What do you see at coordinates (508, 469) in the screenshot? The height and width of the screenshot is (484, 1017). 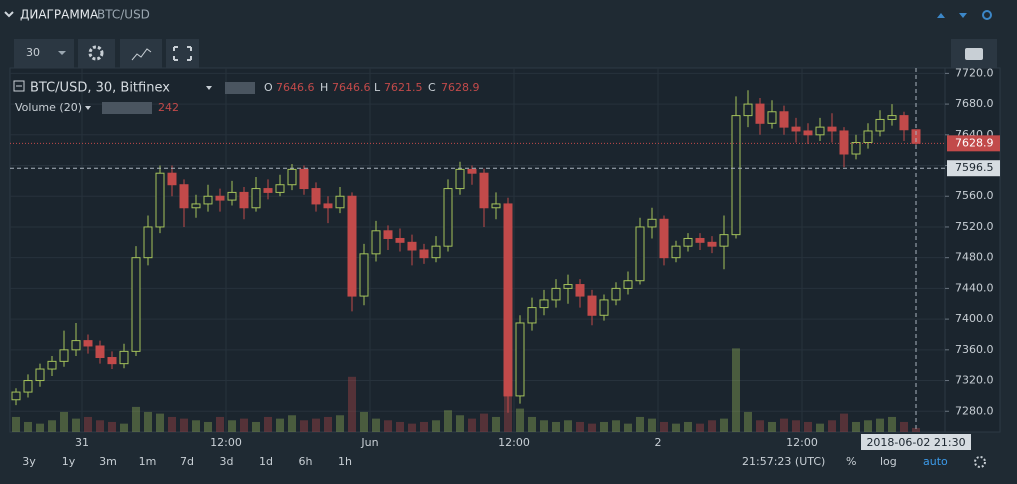 I see `bottom-bar` at bounding box center [508, 469].